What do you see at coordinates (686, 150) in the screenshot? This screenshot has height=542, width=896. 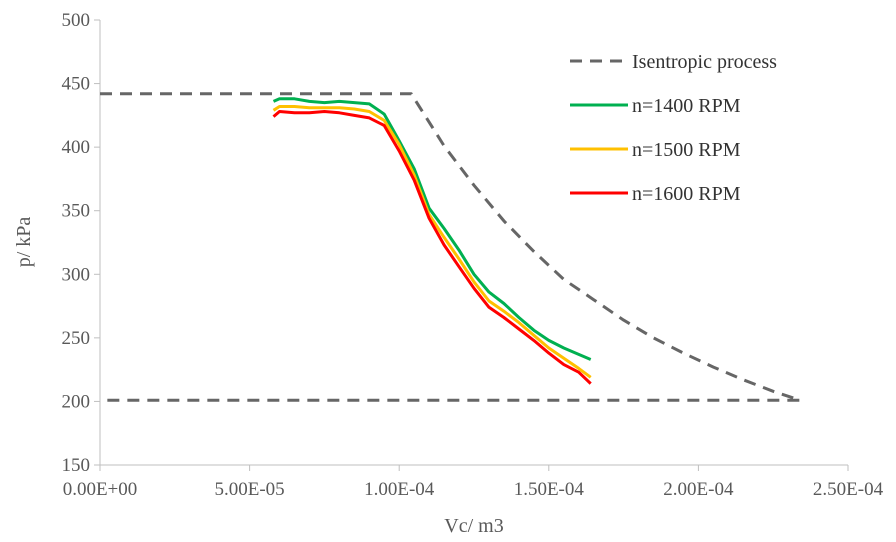 I see `legend-label-3: n=1500 RPM` at bounding box center [686, 150].